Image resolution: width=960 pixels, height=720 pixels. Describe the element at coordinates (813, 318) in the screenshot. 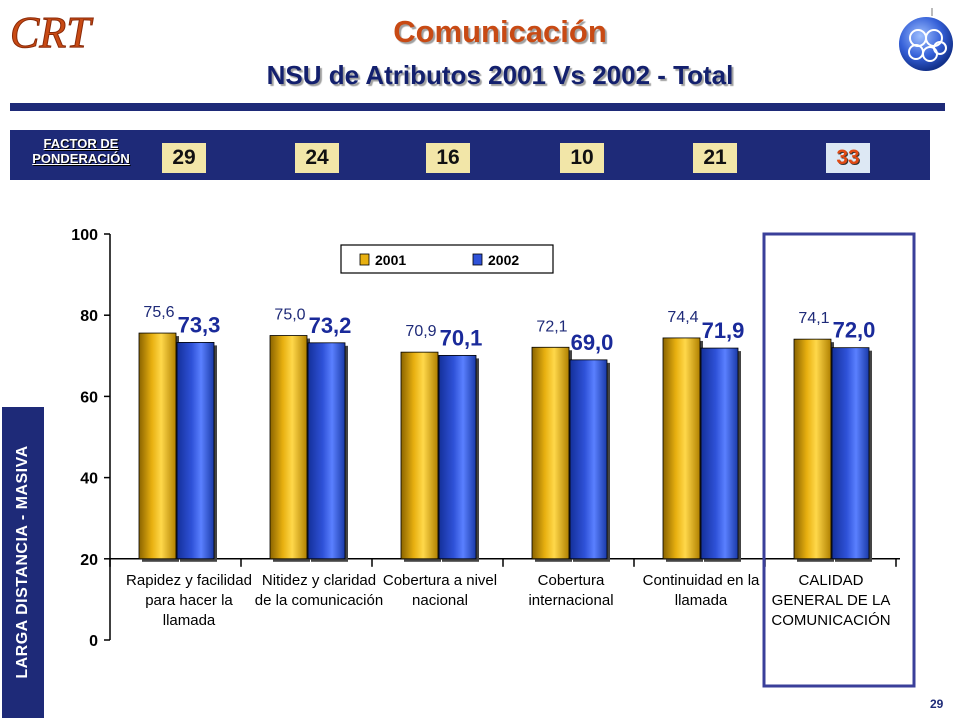

I see `data-label-2001: 74,1` at that location.